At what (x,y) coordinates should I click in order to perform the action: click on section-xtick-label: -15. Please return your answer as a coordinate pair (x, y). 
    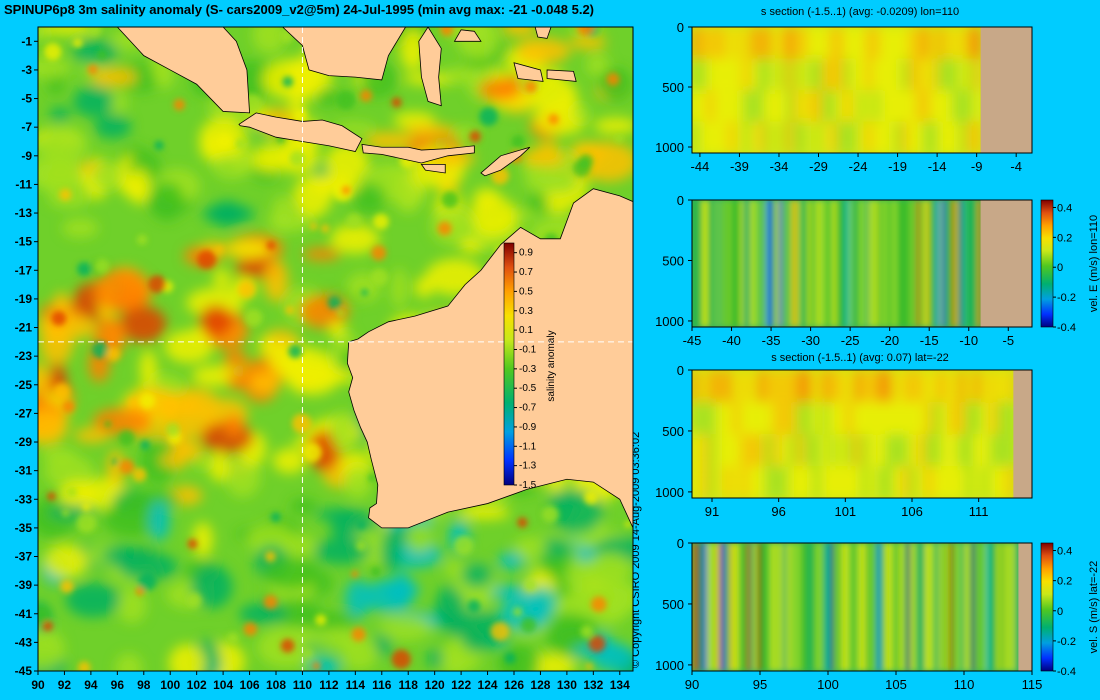
    Looking at the image, I should click on (929, 340).